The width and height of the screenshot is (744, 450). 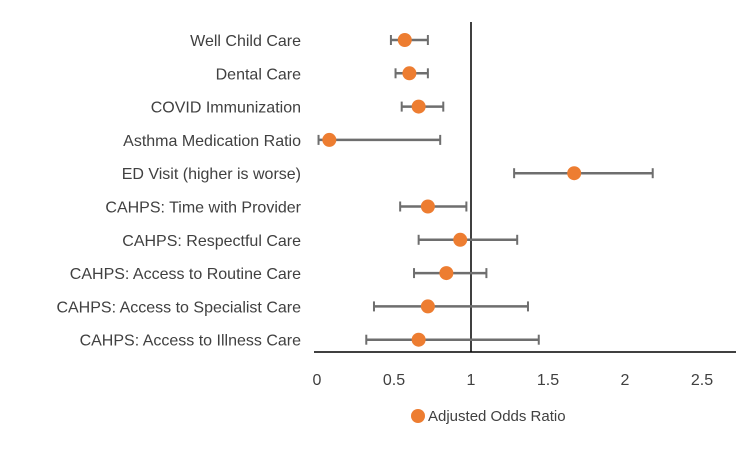 What do you see at coordinates (625, 380) in the screenshot?
I see `x-tick-label: 2` at bounding box center [625, 380].